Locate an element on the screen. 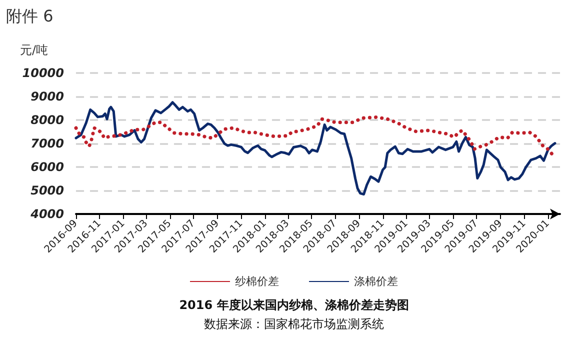 The width and height of the screenshot is (588, 338). line-series is located at coordinates (314, 136).